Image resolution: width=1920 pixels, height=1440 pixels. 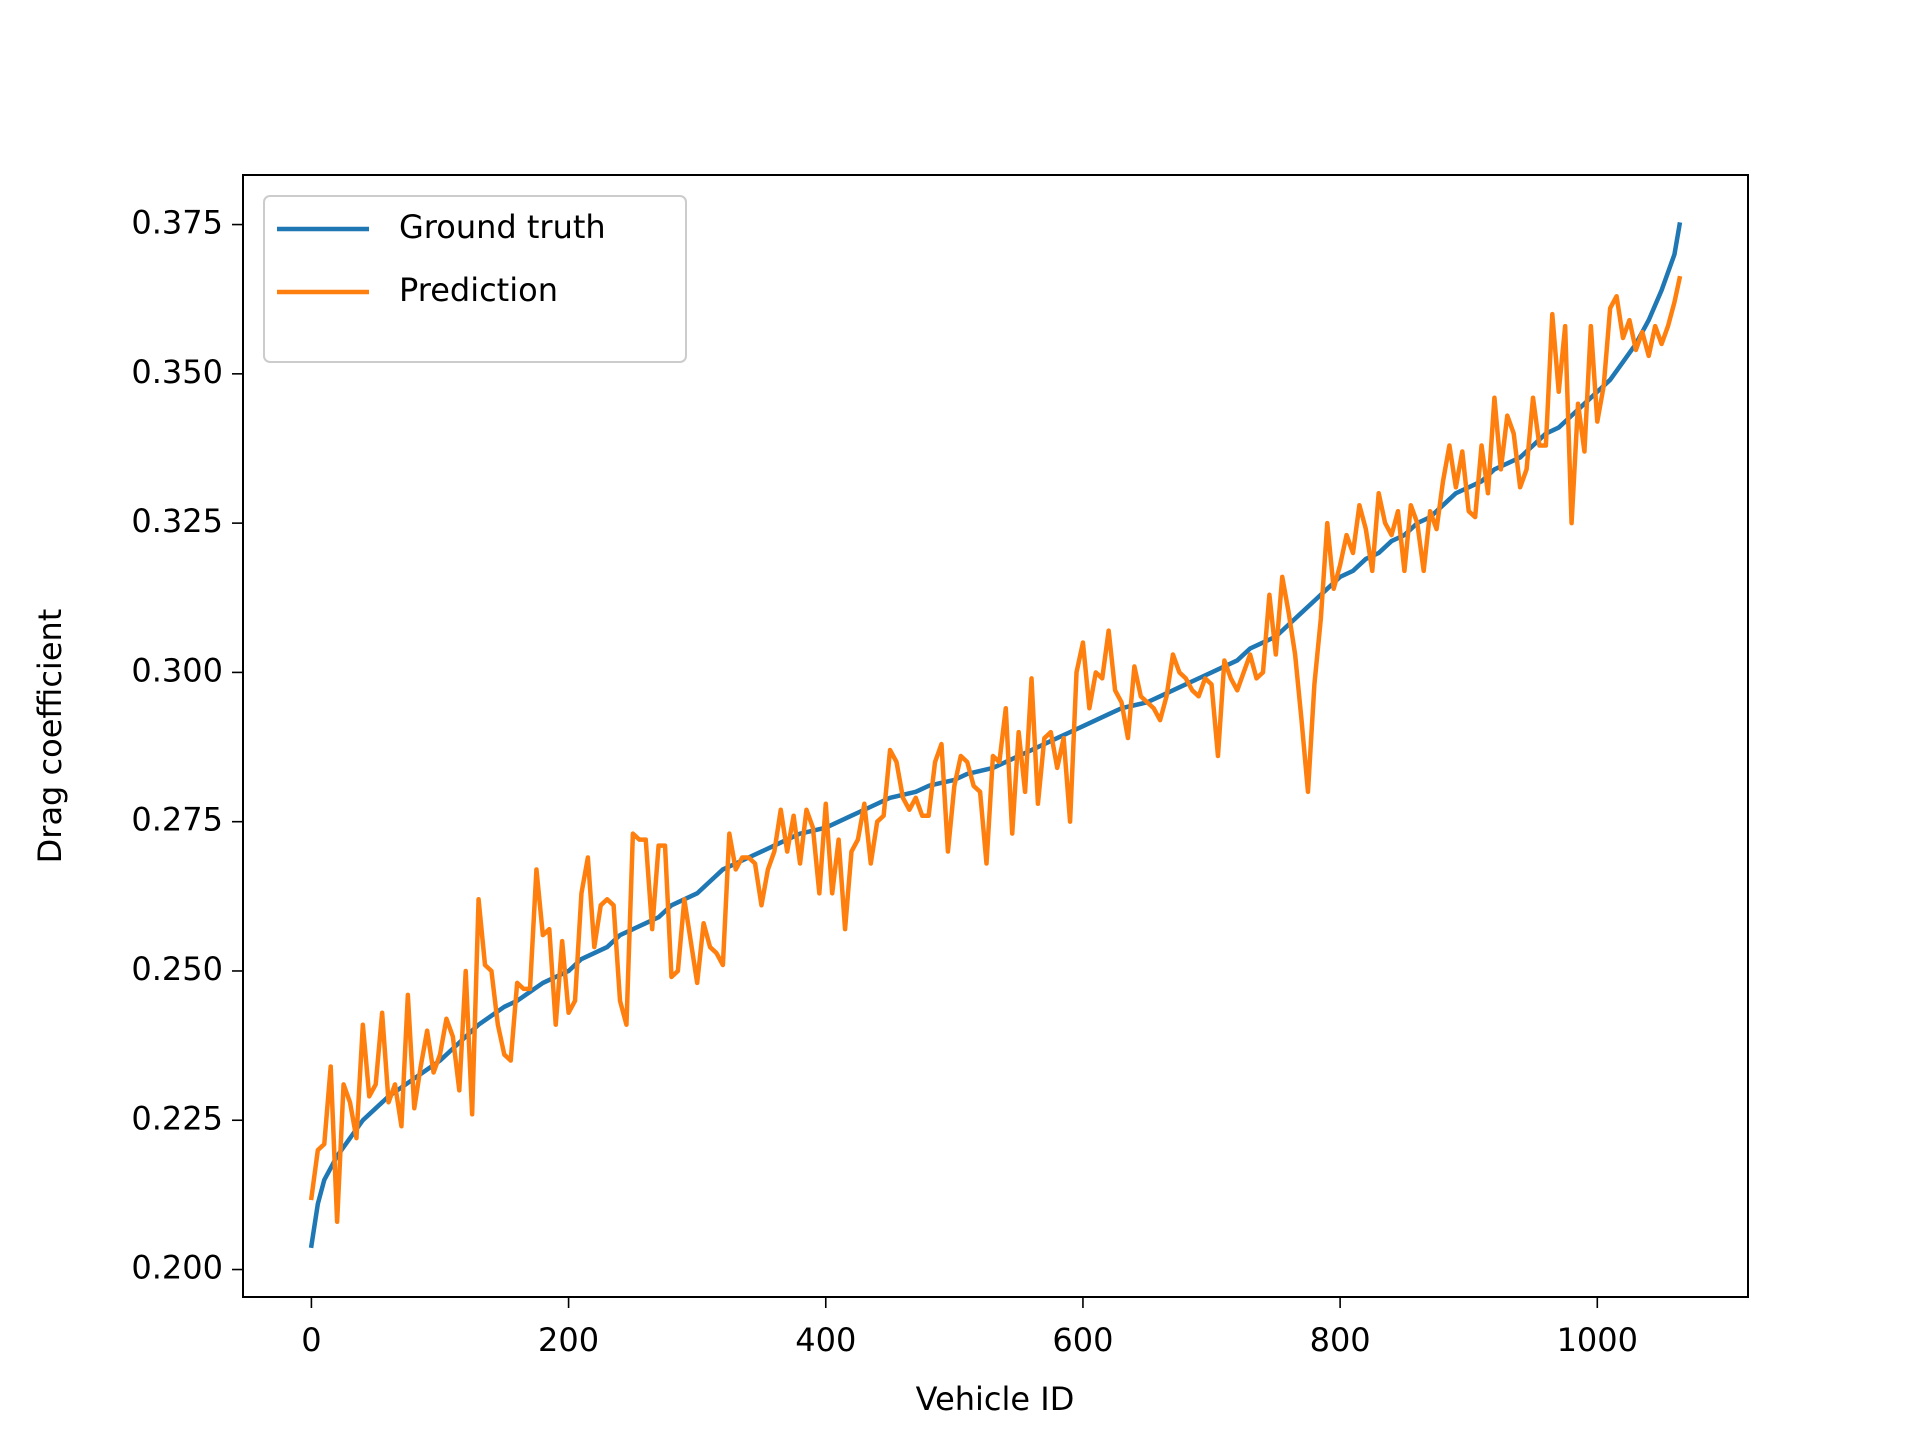 What do you see at coordinates (177, 670) in the screenshot?
I see `y-tick-label: 0.300` at bounding box center [177, 670].